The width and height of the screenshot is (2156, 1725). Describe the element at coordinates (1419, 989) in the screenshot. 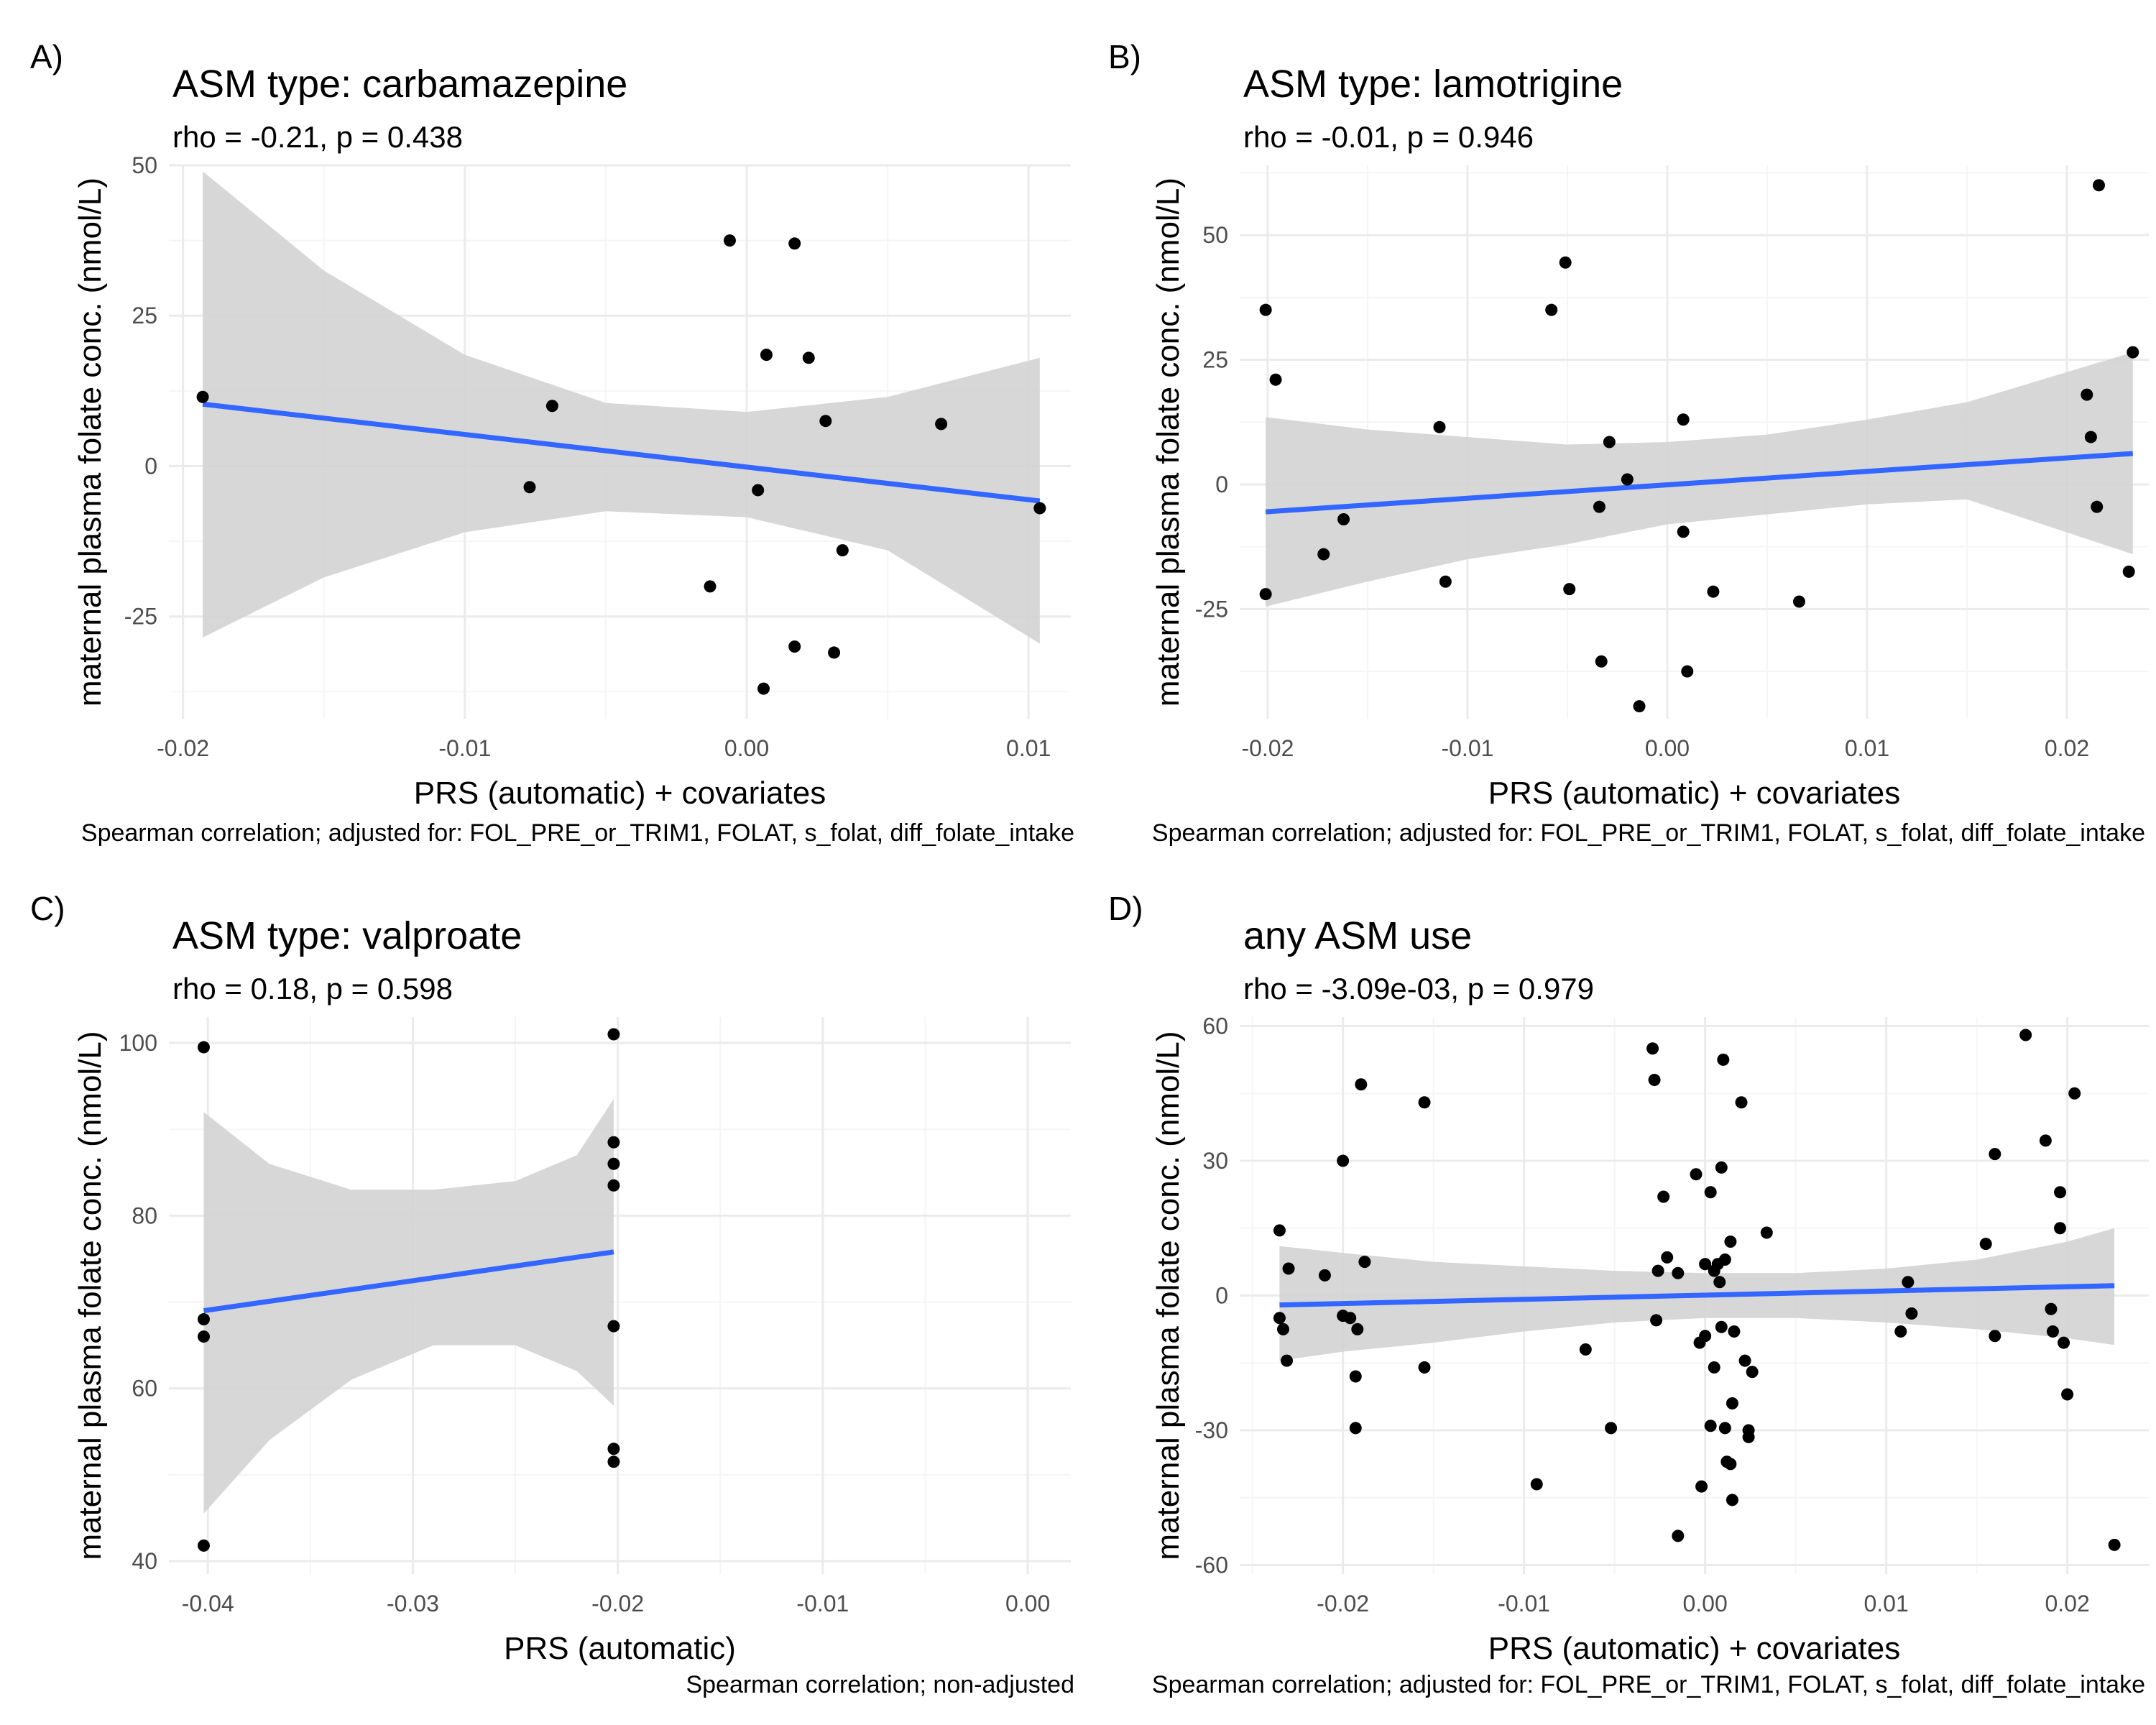

I see `panel-subtitle: rho = -3.09e-03, p = 0.979` at that location.